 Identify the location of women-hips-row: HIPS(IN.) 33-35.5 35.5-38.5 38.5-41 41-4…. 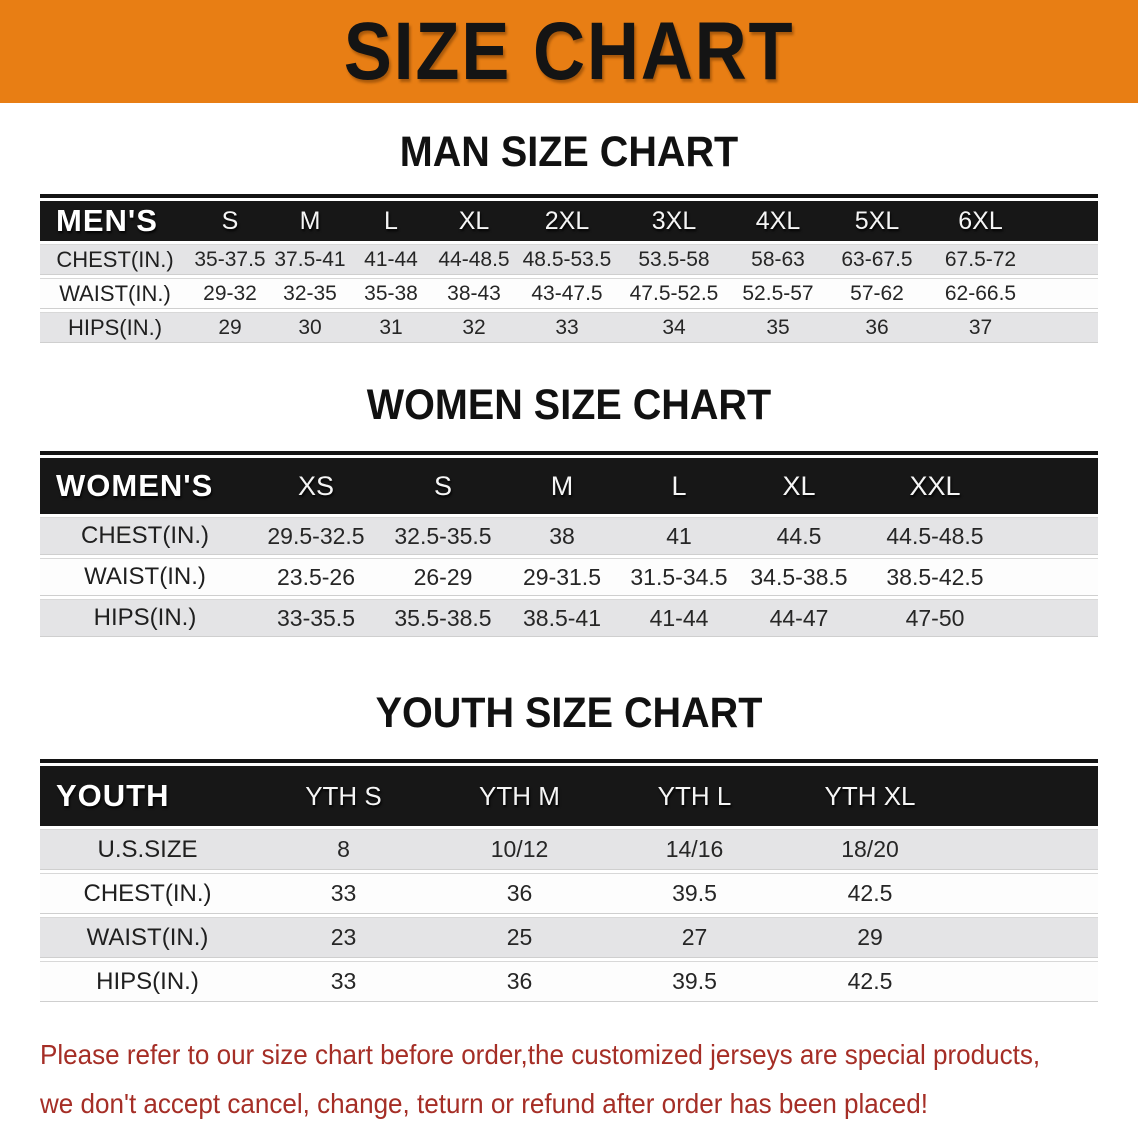
(569, 618).